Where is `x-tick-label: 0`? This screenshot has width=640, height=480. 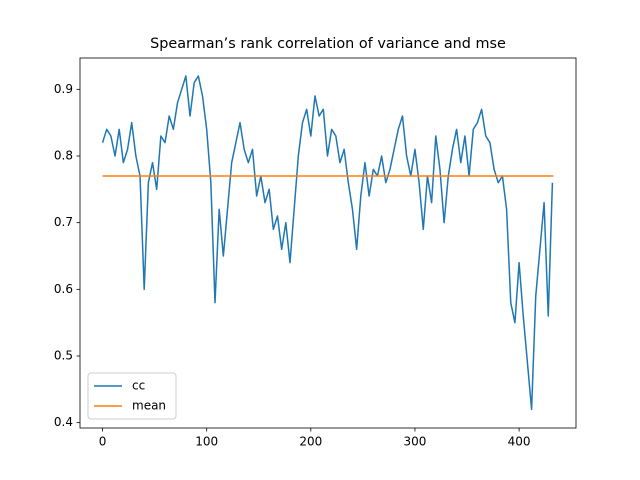
x-tick-label: 0 is located at coordinates (103, 442).